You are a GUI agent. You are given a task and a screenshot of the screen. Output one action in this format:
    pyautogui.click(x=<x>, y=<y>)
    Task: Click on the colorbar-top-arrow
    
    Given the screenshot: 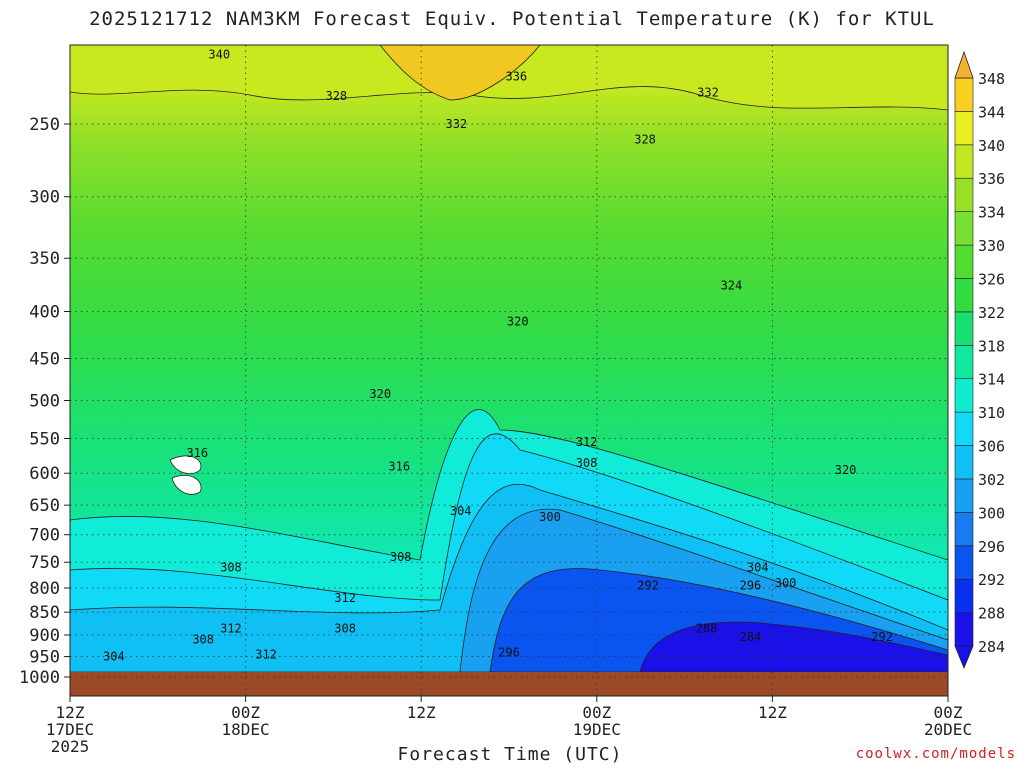 What is the action you would take?
    pyautogui.click(x=964, y=64)
    